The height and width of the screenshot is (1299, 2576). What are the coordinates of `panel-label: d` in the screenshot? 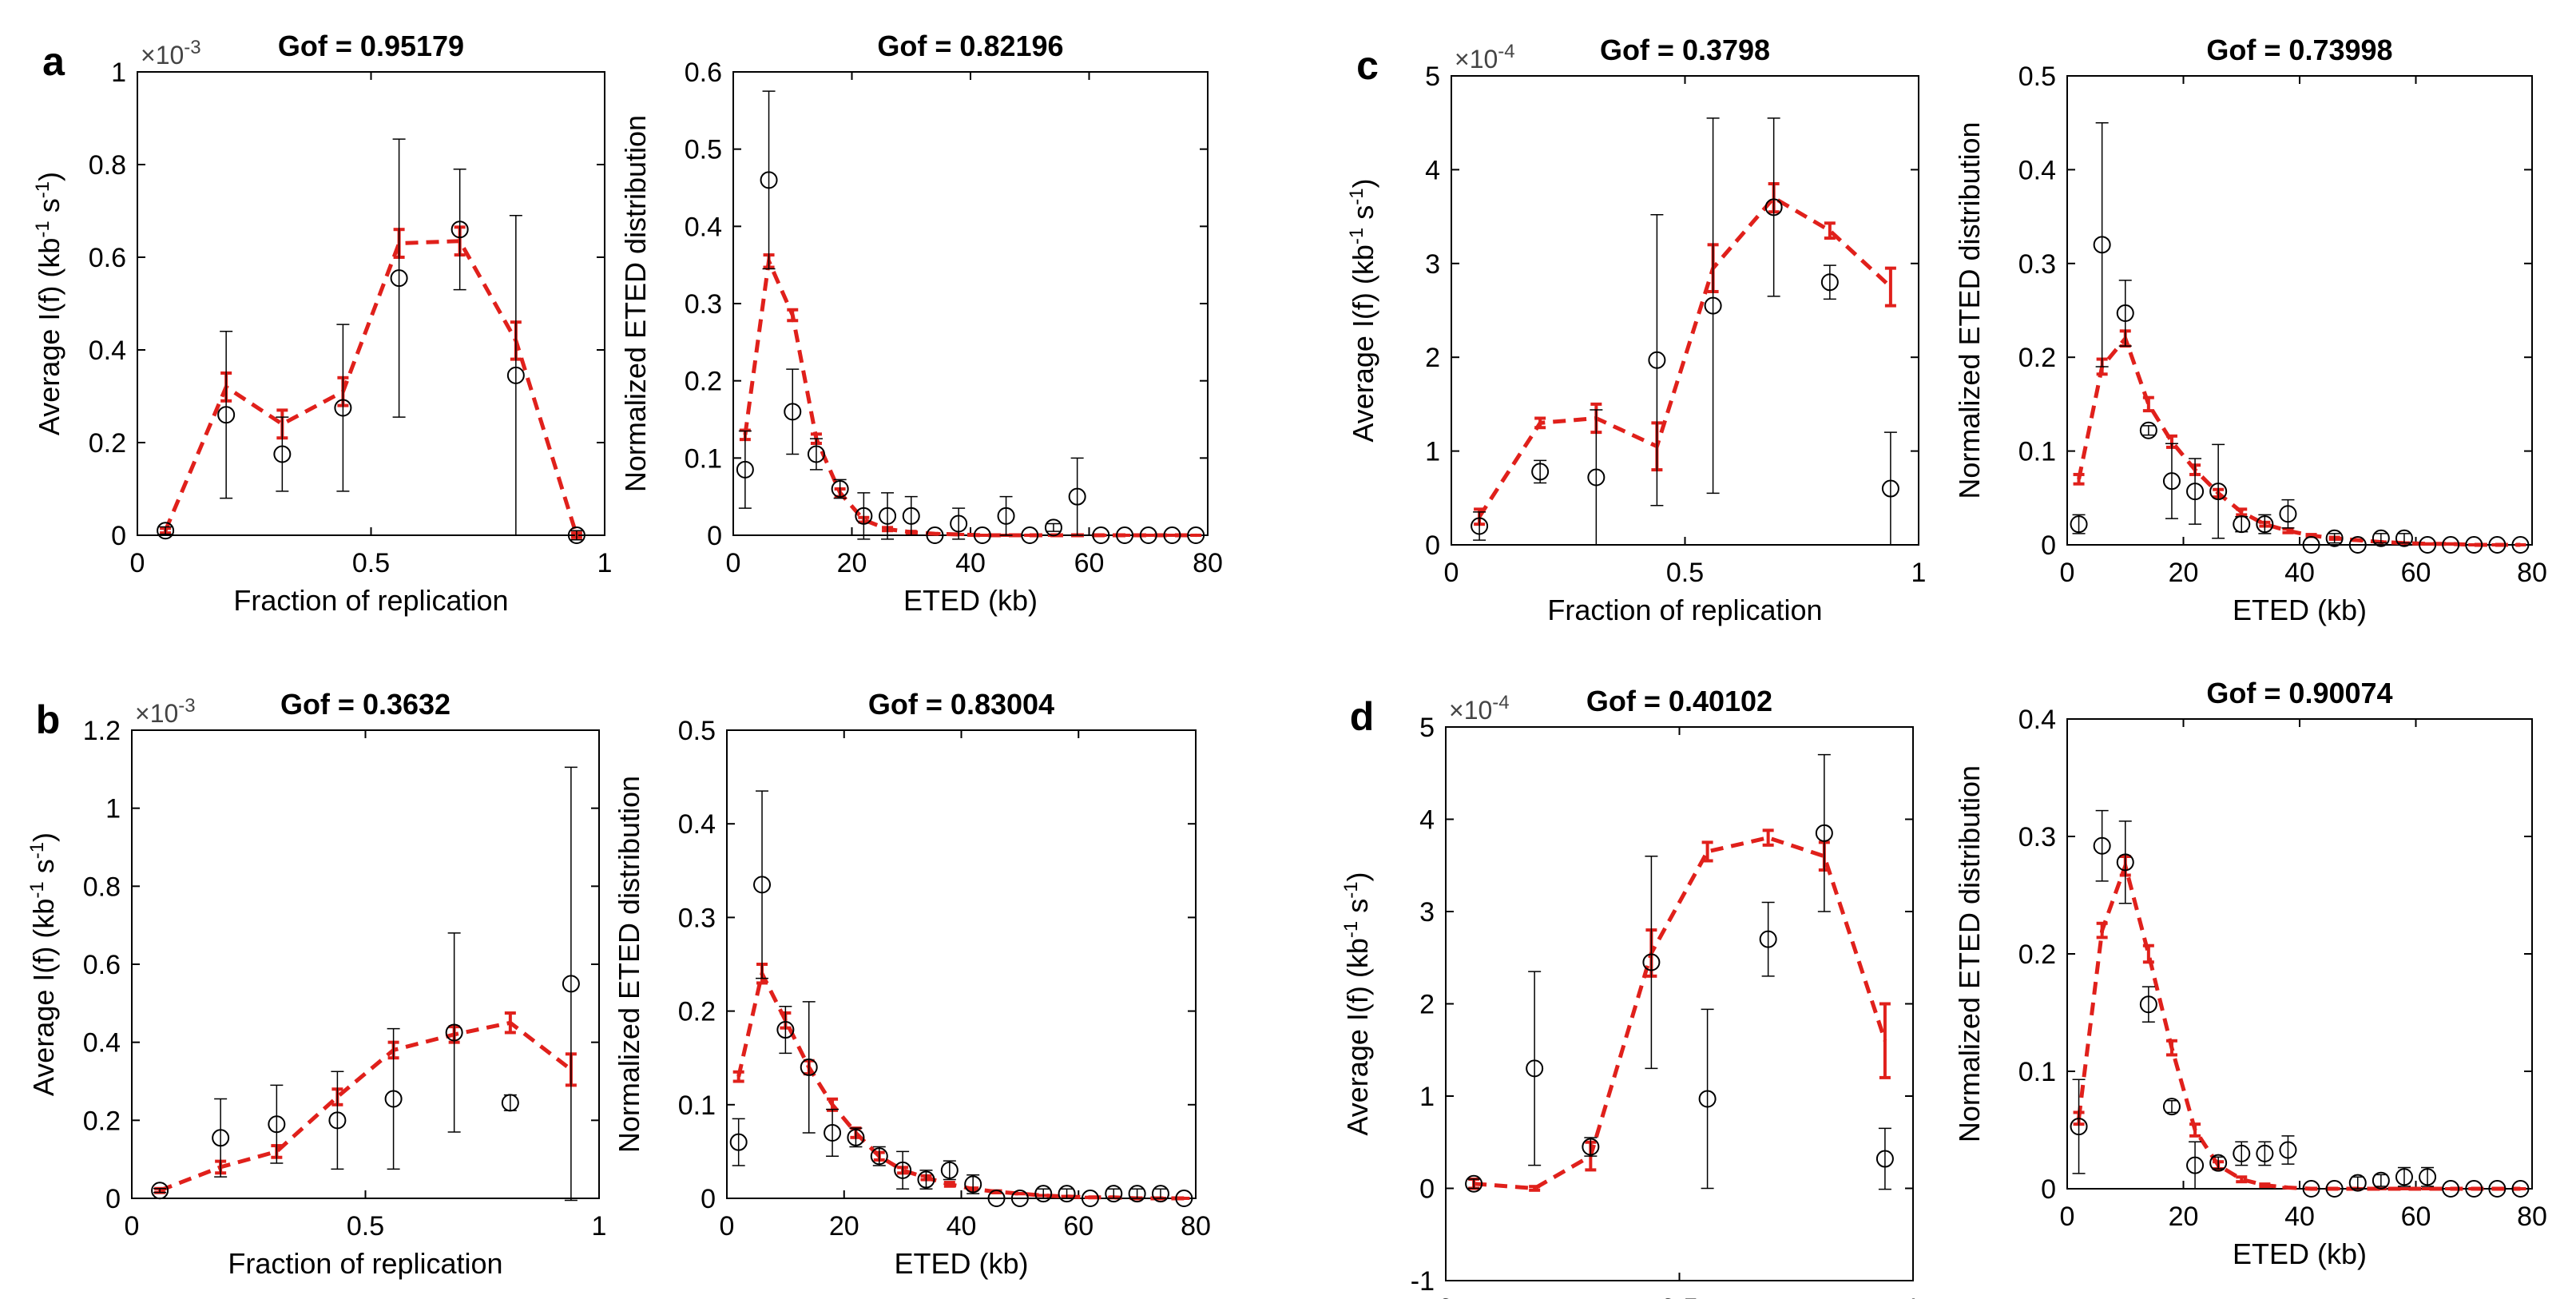 It's located at (1363, 716).